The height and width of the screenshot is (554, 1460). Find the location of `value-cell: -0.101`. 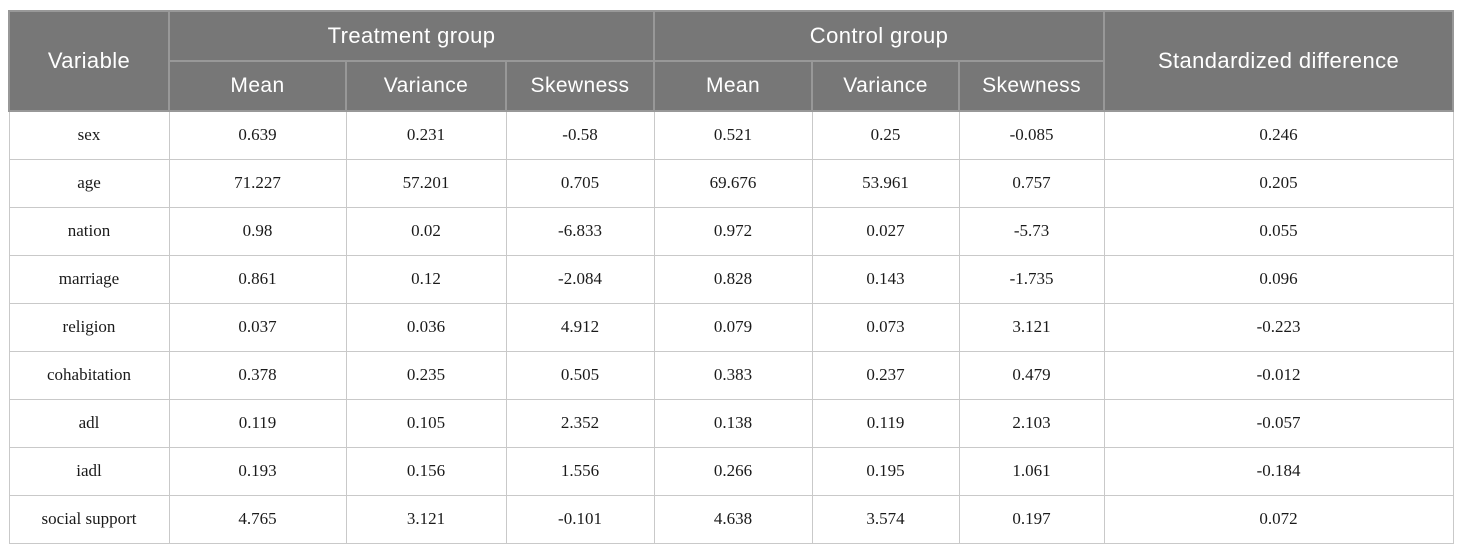

value-cell: -0.101 is located at coordinates (580, 519).